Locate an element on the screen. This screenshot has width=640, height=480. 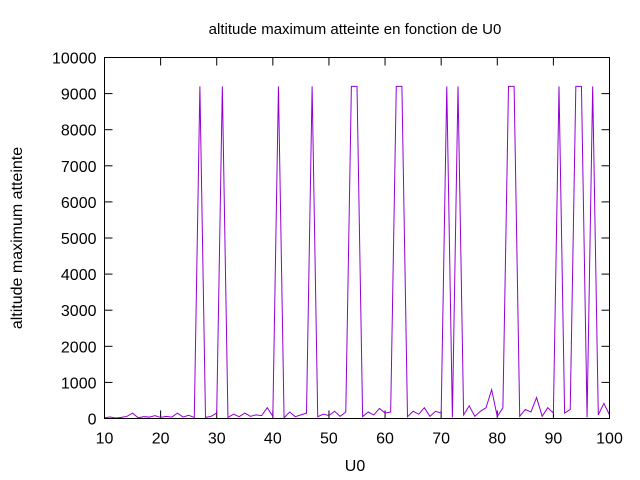
y-tick-label-0: 0 is located at coordinates (92, 420).